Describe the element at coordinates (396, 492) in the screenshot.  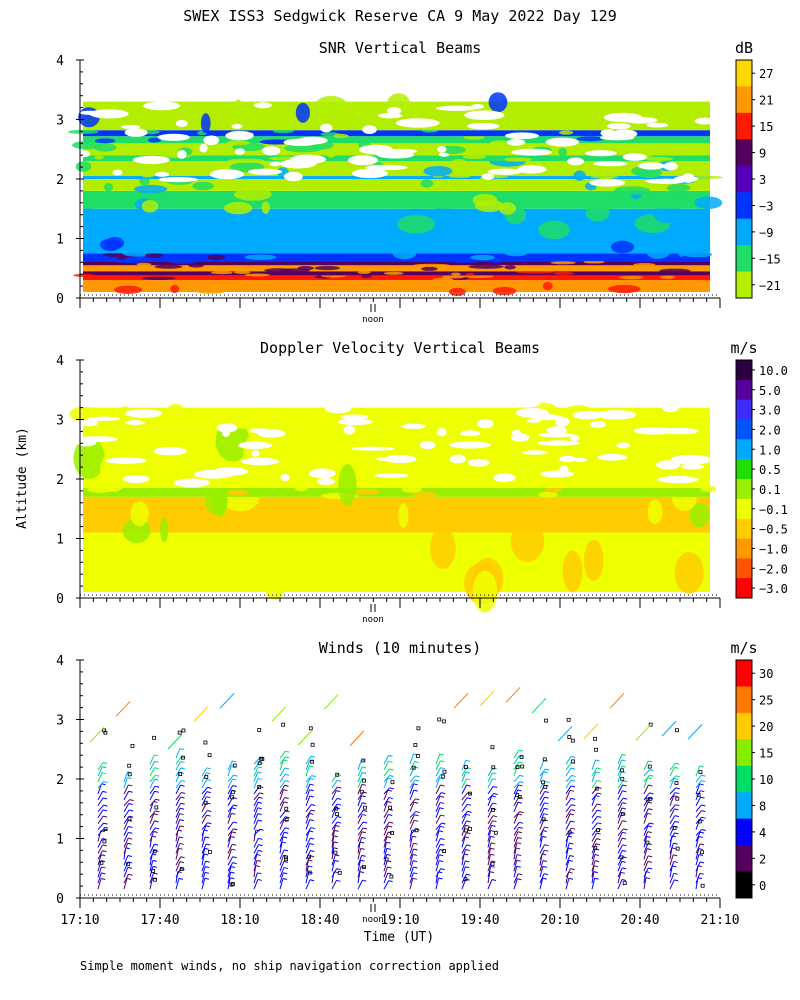
I see `doppler-layer` at that location.